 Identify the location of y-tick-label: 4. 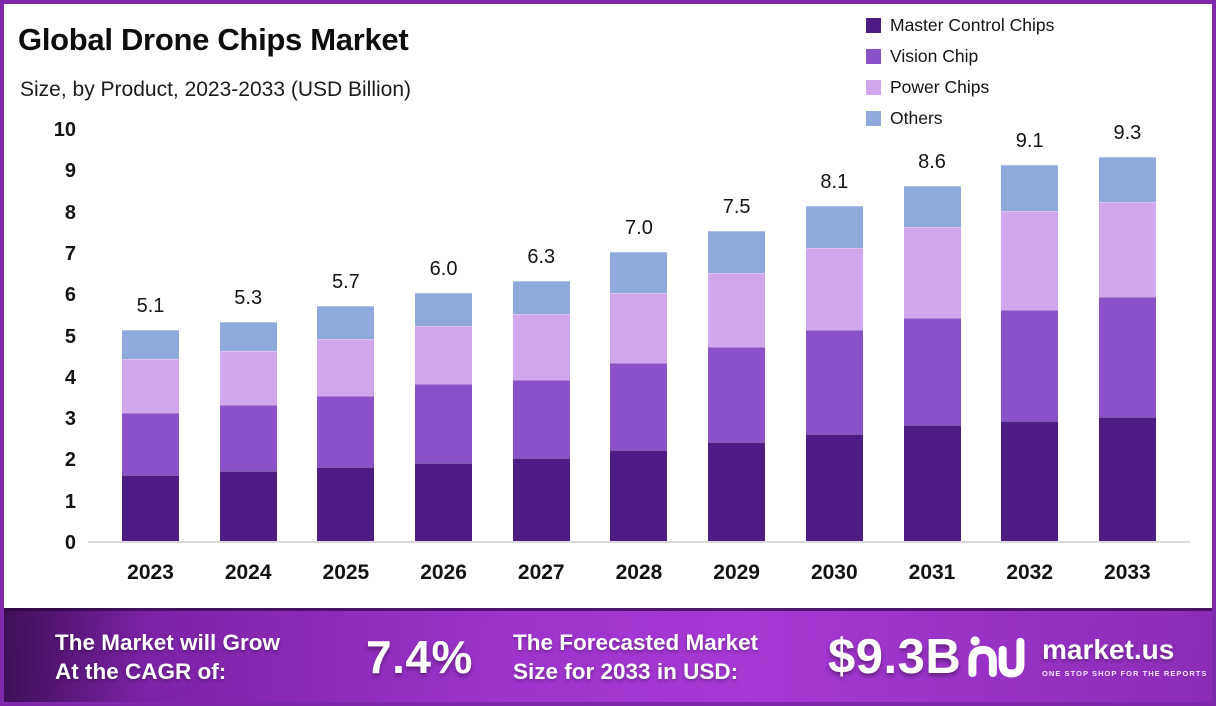
(70, 377).